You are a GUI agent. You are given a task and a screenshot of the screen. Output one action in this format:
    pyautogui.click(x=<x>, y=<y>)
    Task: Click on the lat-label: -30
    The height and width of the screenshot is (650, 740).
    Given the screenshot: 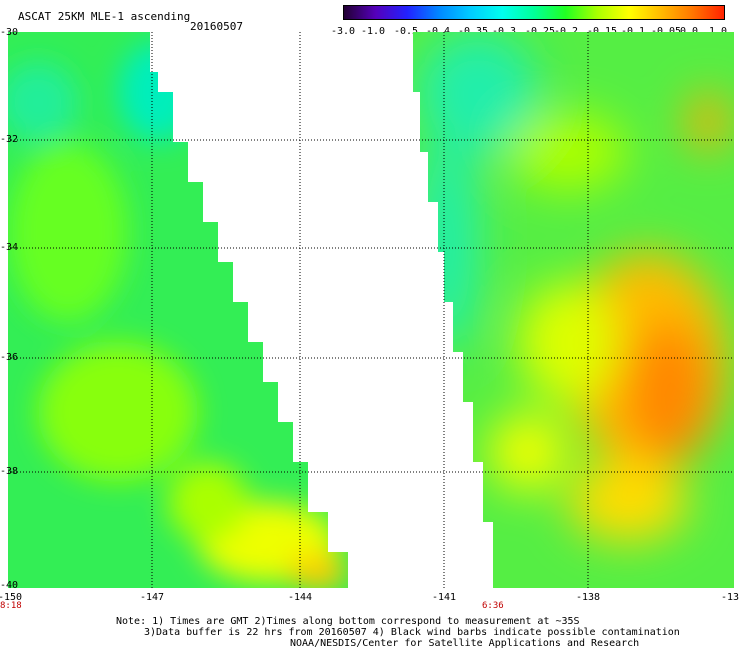 What is the action you would take?
    pyautogui.click(x=9, y=32)
    